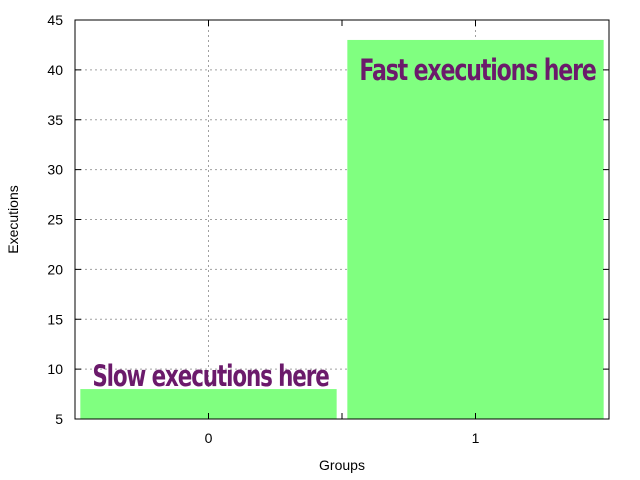  What do you see at coordinates (476, 438) in the screenshot?
I see `x-tick-label: 1` at bounding box center [476, 438].